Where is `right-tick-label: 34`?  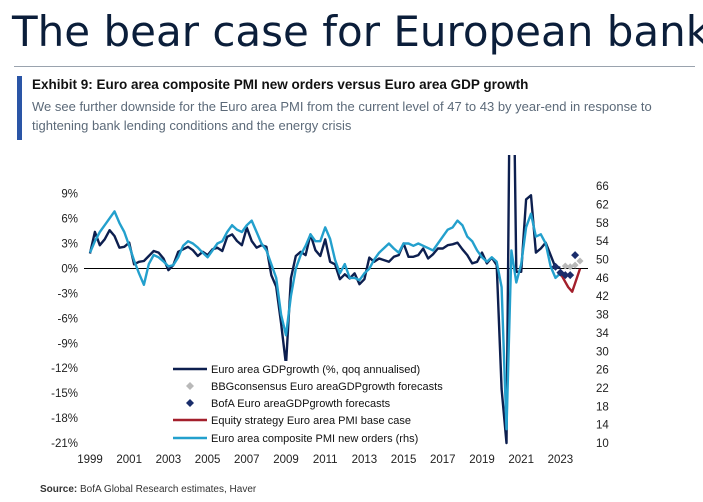
right-tick-label: 34 is located at coordinates (602, 334).